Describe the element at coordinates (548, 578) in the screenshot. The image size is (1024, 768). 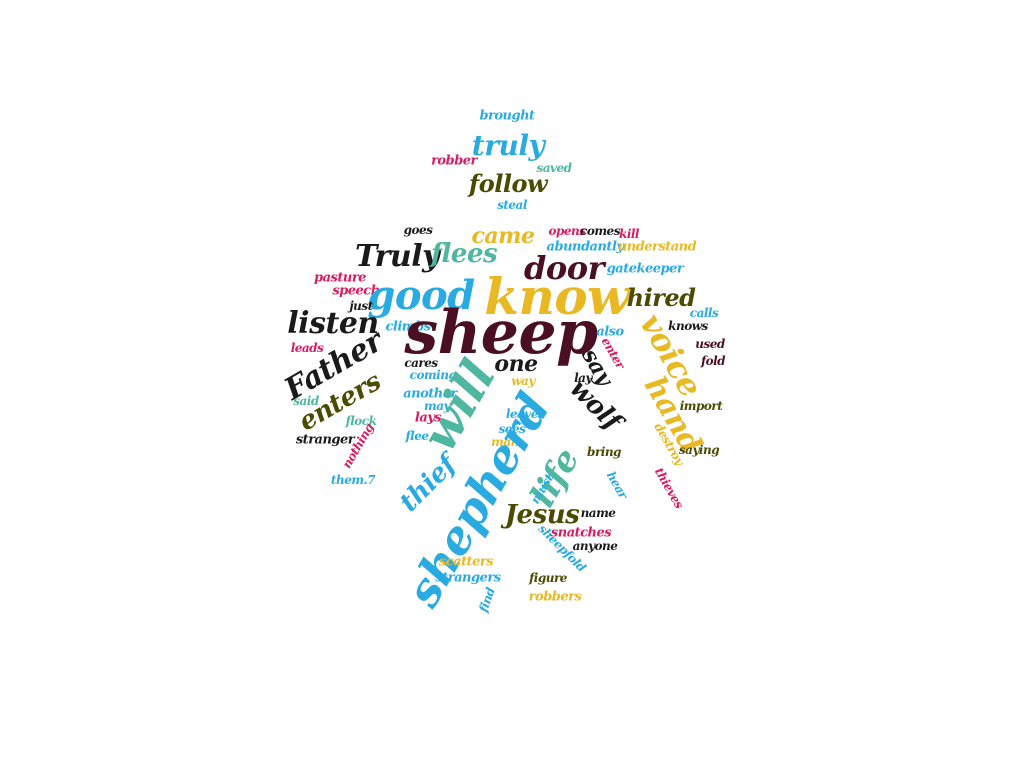
I see `word-figure: figure` at that location.